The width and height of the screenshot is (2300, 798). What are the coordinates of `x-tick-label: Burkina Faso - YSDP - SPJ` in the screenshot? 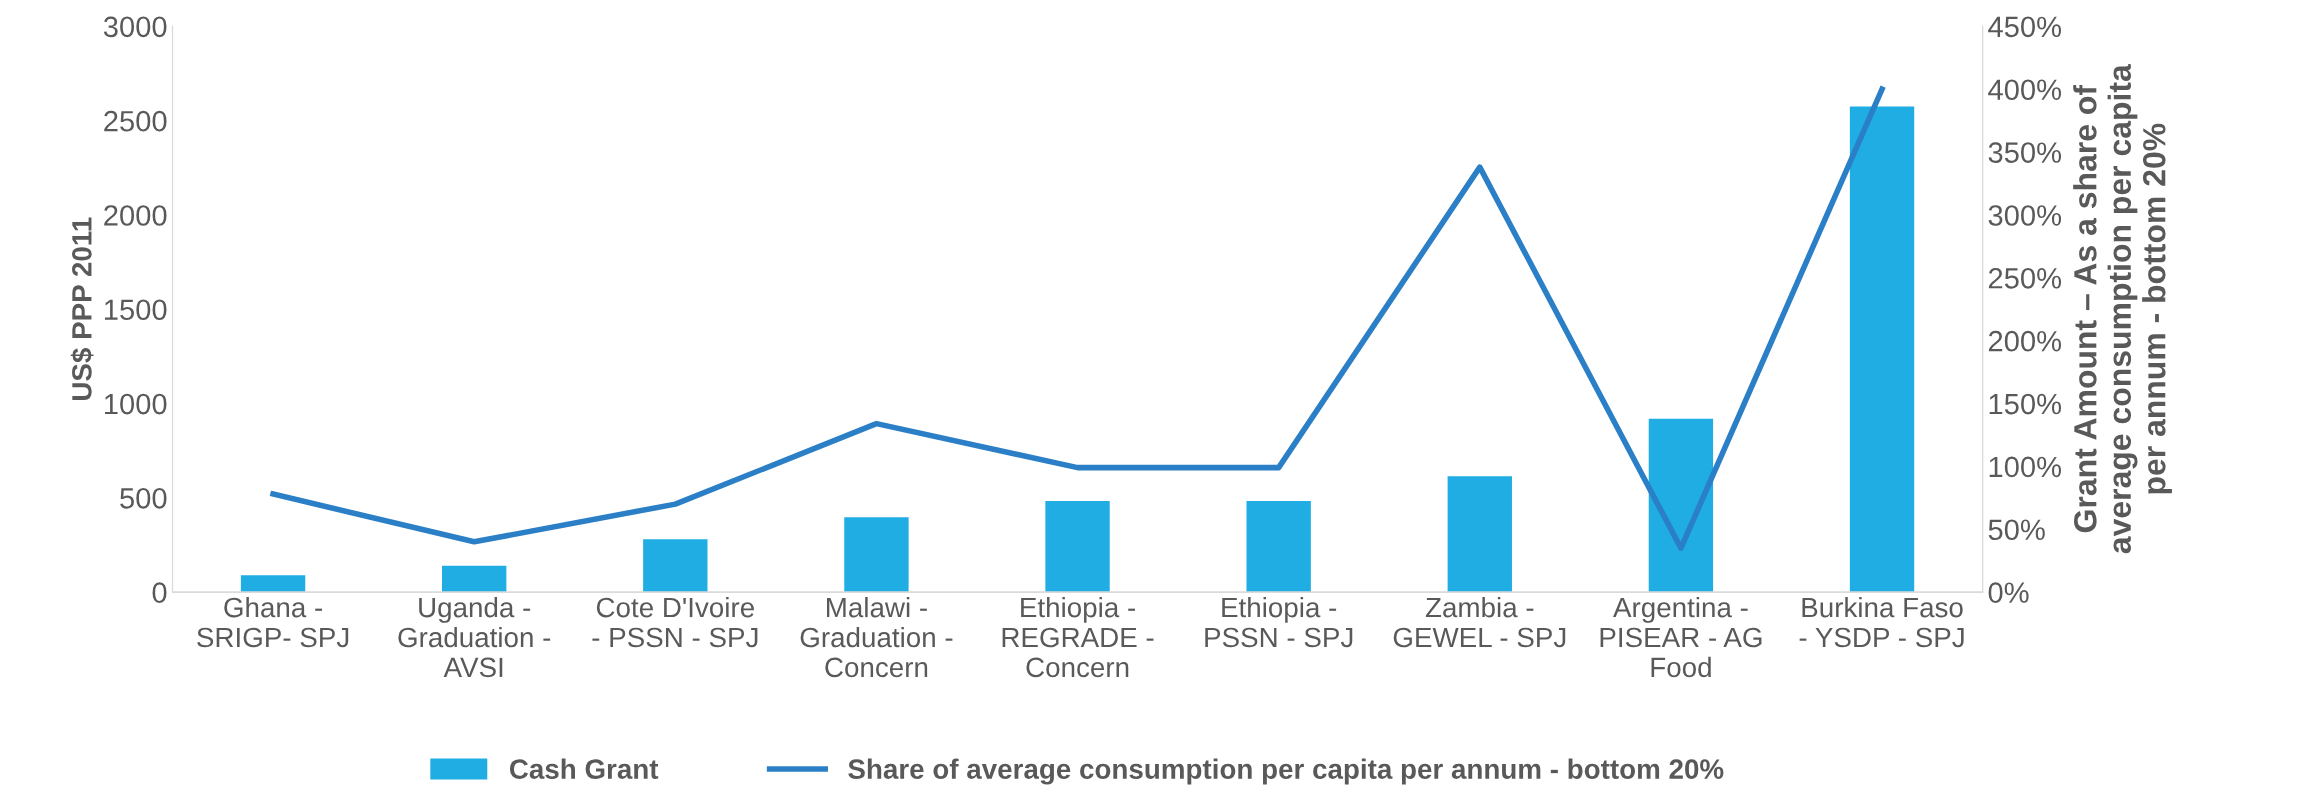 It's located at (1881, 622).